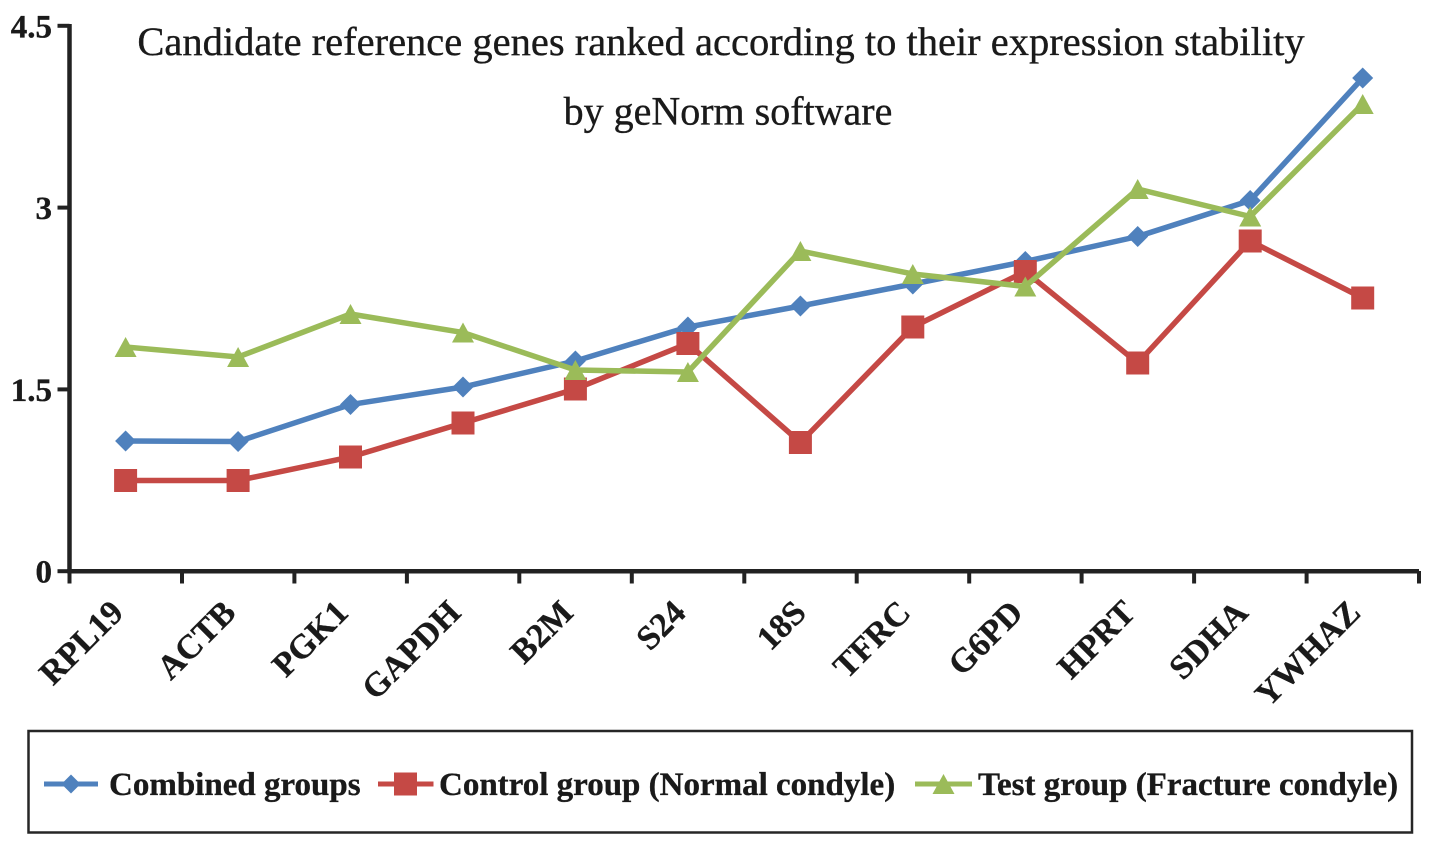 The image size is (1441, 847). I want to click on svg-text: by geNorm software, so click(728, 111).